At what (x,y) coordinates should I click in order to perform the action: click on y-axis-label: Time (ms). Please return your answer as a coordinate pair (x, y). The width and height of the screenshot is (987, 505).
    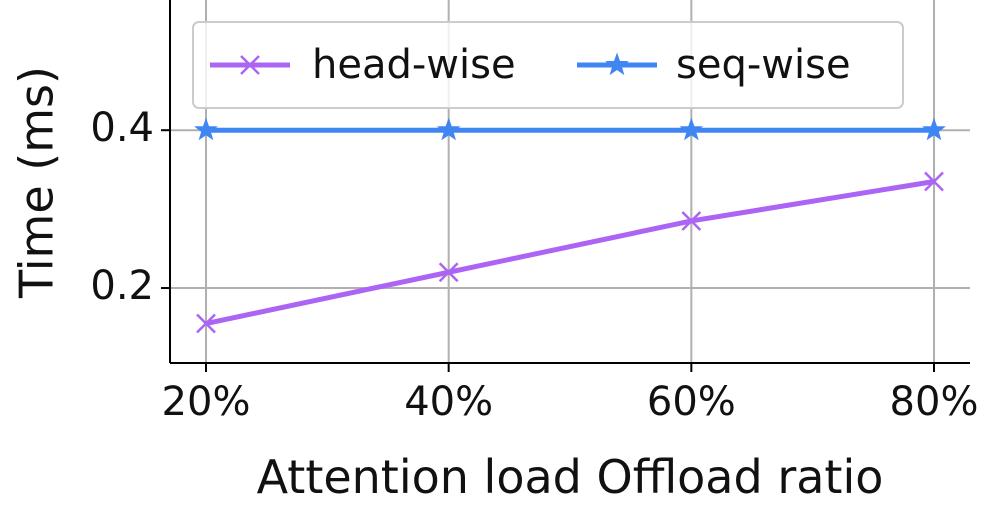
    Looking at the image, I should click on (37, 182).